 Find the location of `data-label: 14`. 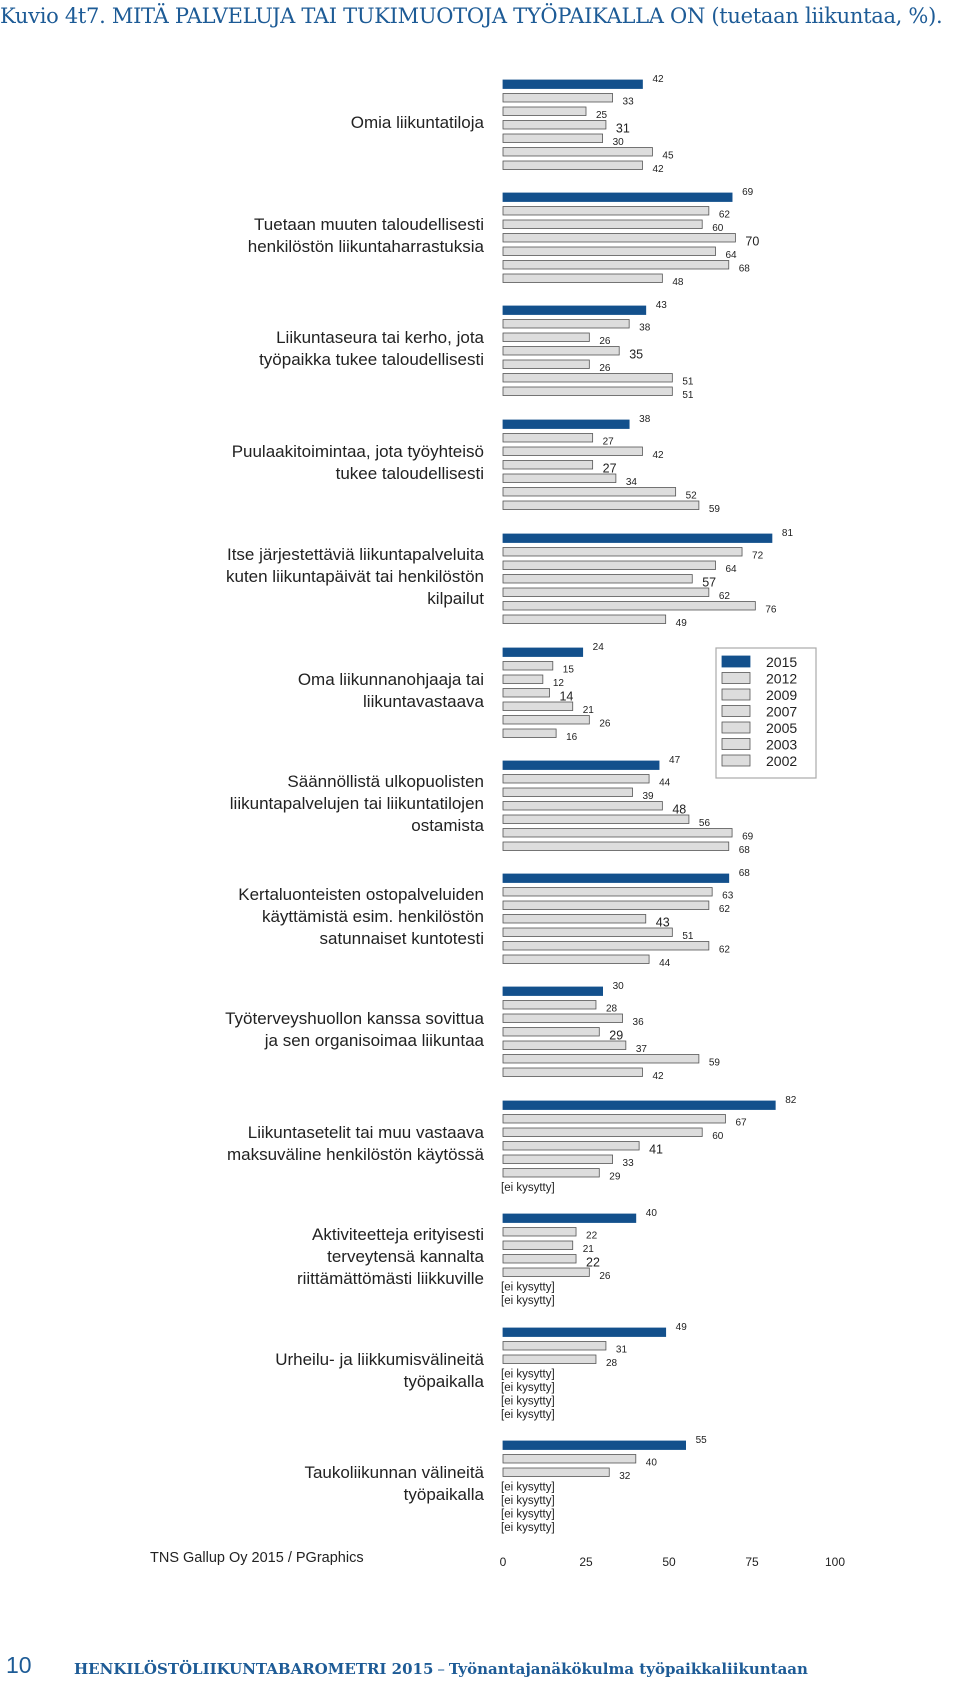

data-label: 14 is located at coordinates (566, 697).